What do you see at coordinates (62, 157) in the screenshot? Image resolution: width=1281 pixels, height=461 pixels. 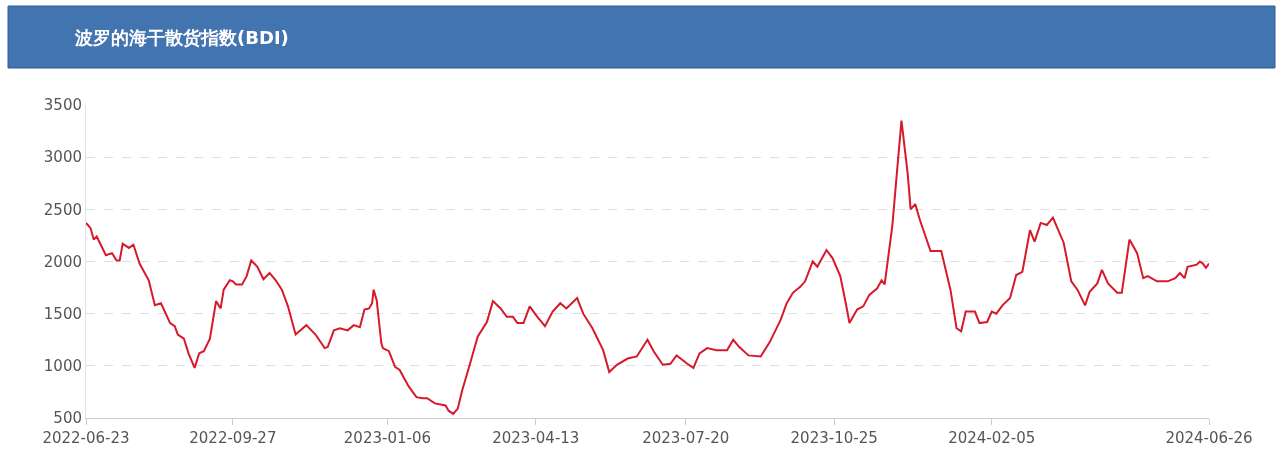 I see `y-tick-label: 3000` at bounding box center [62, 157].